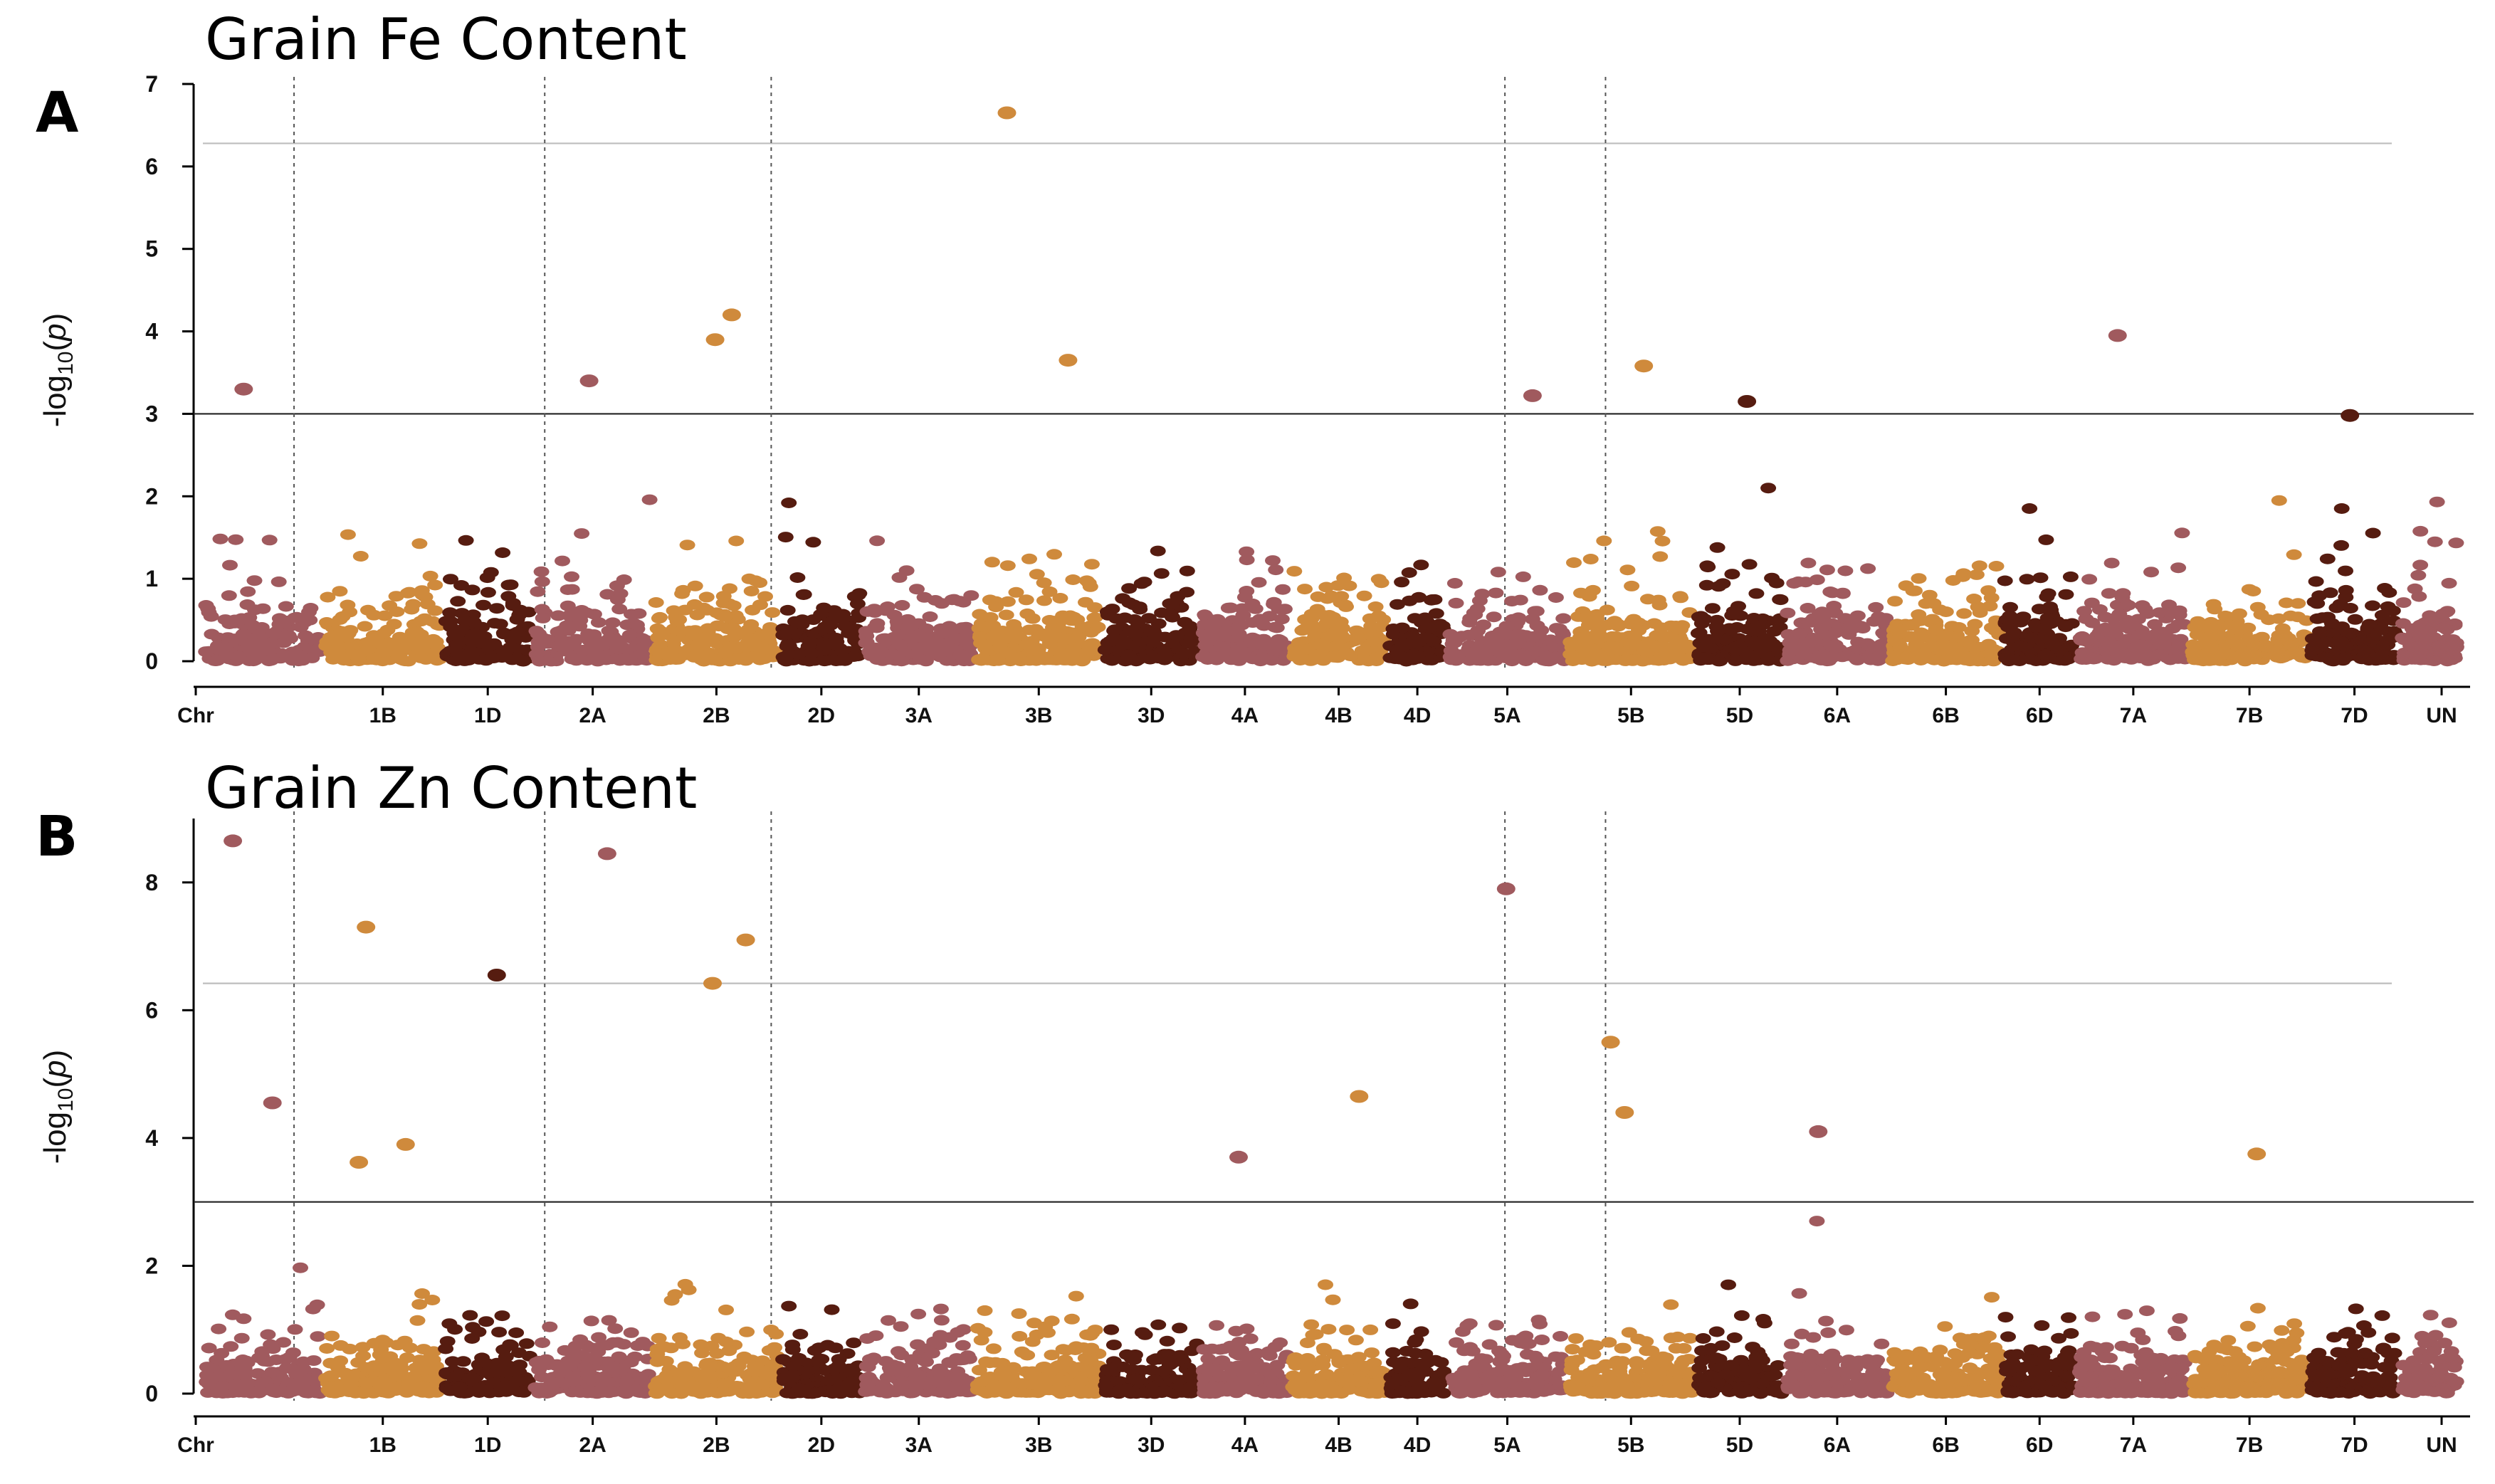 This screenshot has height=1484, width=2495. Describe the element at coordinates (151, 413) in the screenshot. I see `y-tick-label: 3` at that location.